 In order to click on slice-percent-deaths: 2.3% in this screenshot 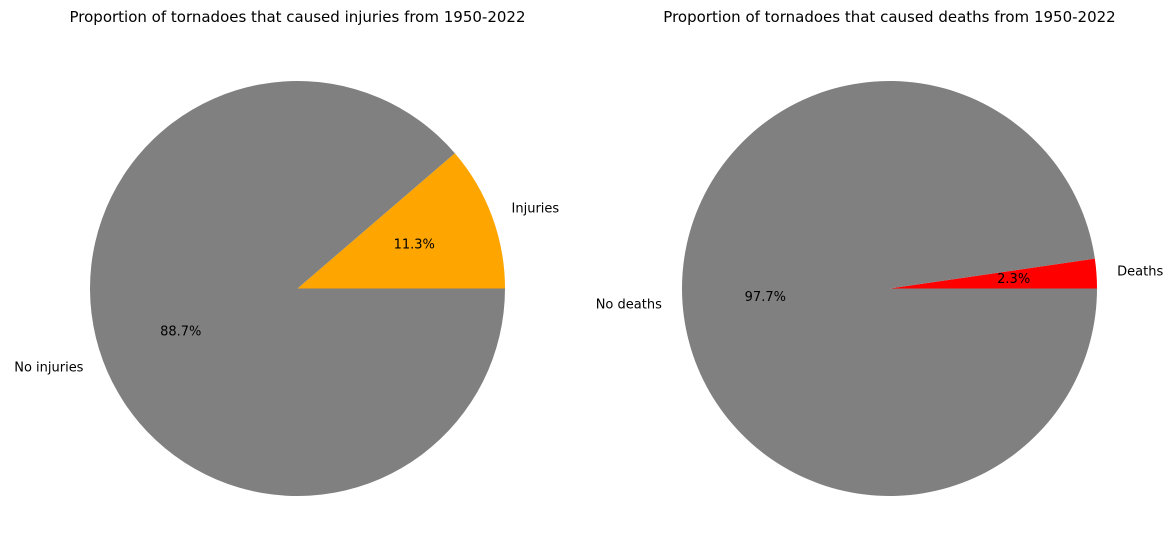, I will do `click(1013, 279)`.